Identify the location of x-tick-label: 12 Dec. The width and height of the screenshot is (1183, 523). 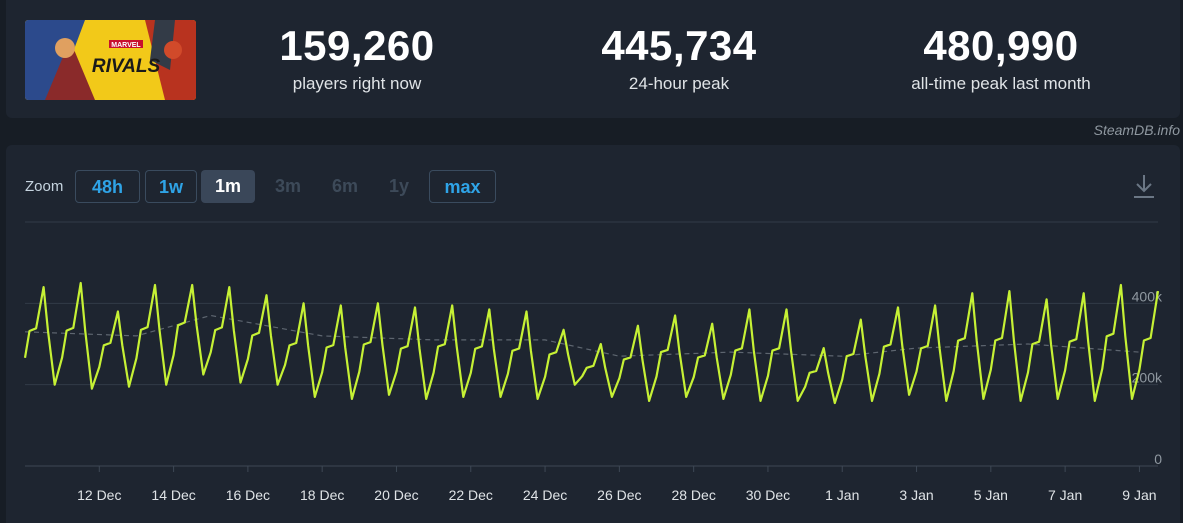
(99, 495).